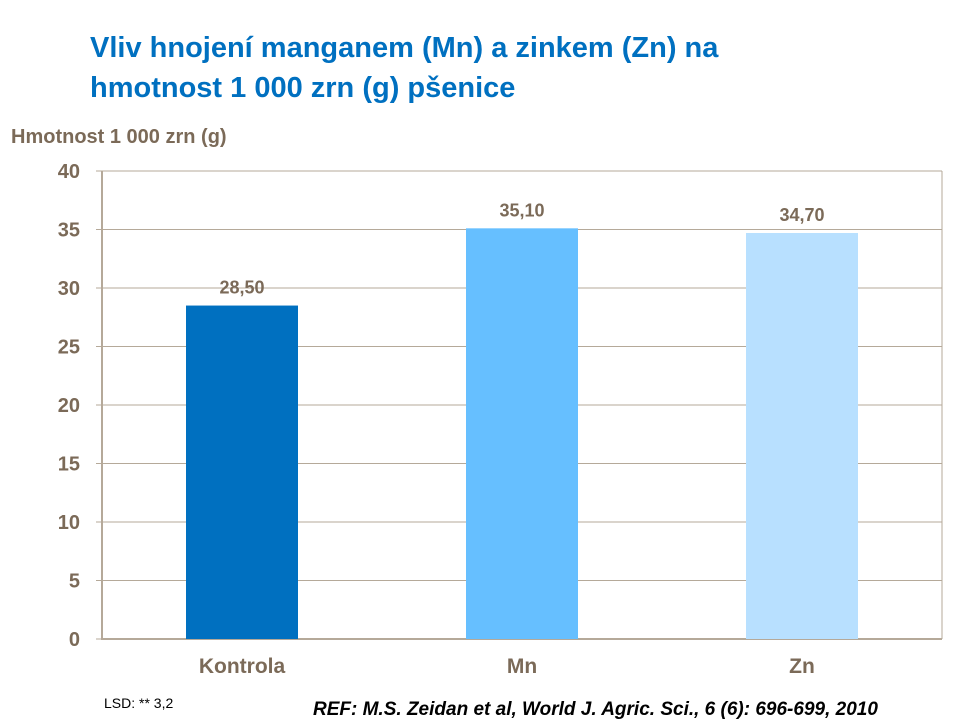  Describe the element at coordinates (242, 666) in the screenshot. I see `x-tick-label: Kontrola` at that location.